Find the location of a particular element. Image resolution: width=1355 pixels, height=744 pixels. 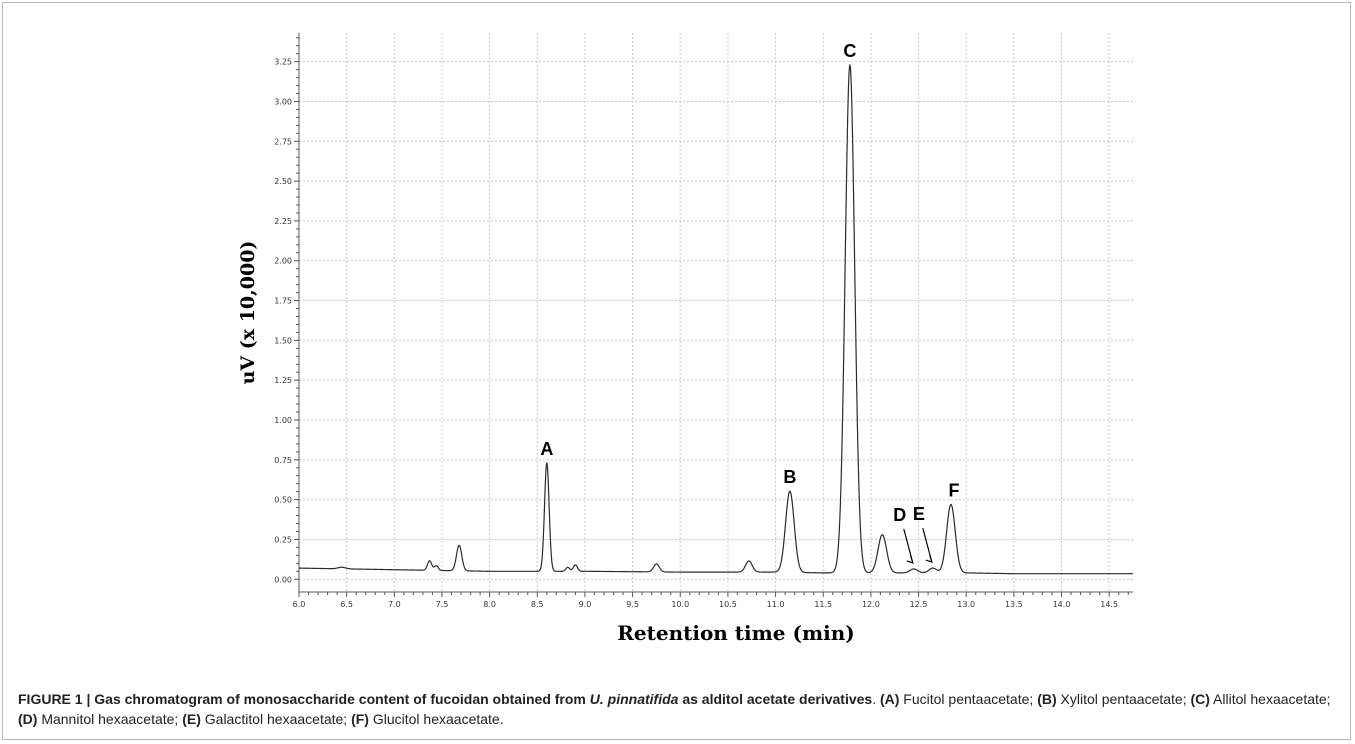

caption-item-tag: (E) is located at coordinates (191, 719).